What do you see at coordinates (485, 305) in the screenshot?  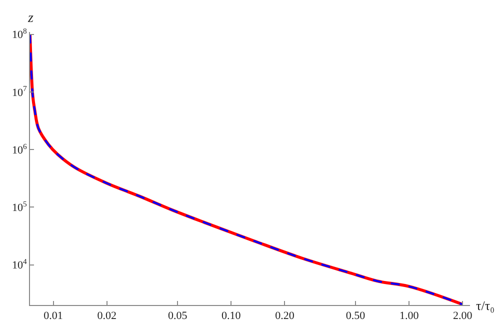 I see `x-axis-title: τ/τ₀` at bounding box center [485, 305].